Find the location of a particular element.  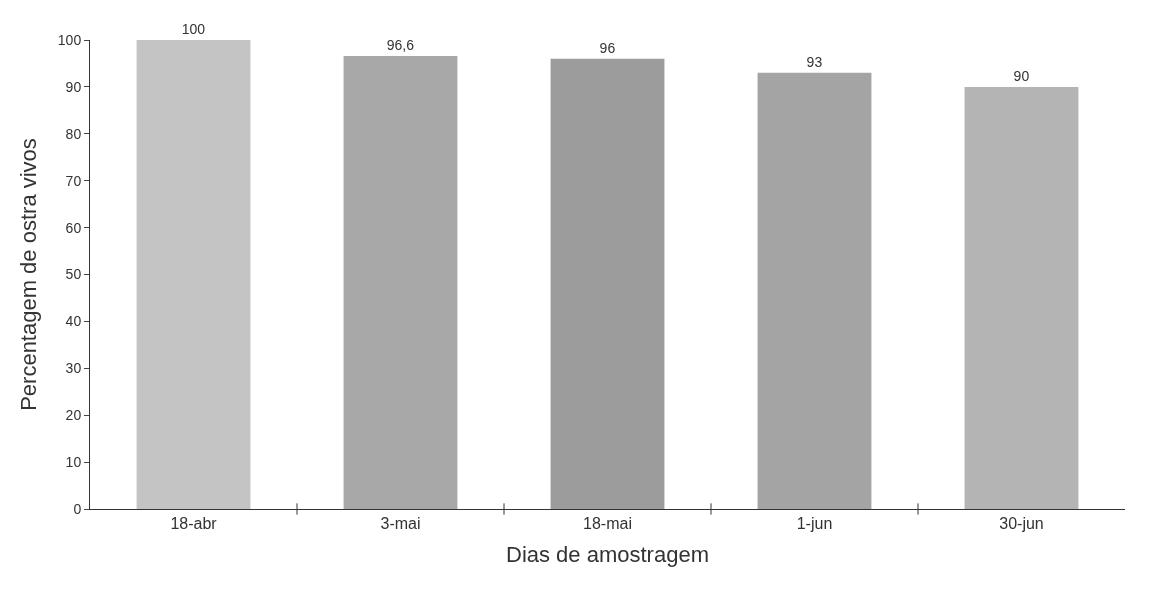

y-tick-label: 50 is located at coordinates (73, 274).